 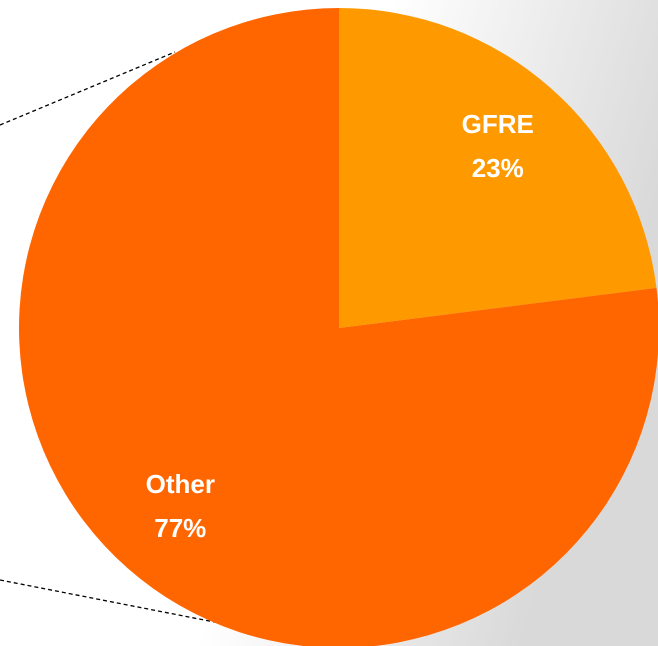 What do you see at coordinates (180, 484) in the screenshot?
I see `slice-label: Other` at bounding box center [180, 484].